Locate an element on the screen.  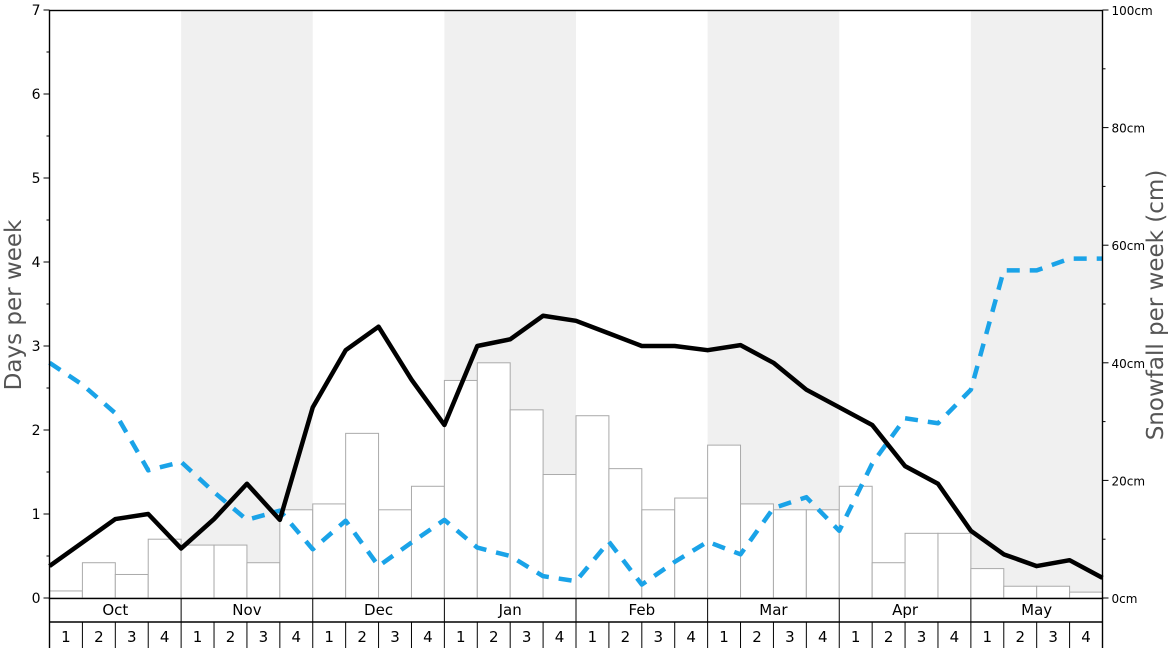
right-tick-label: 60cm is located at coordinates (1129, 246).